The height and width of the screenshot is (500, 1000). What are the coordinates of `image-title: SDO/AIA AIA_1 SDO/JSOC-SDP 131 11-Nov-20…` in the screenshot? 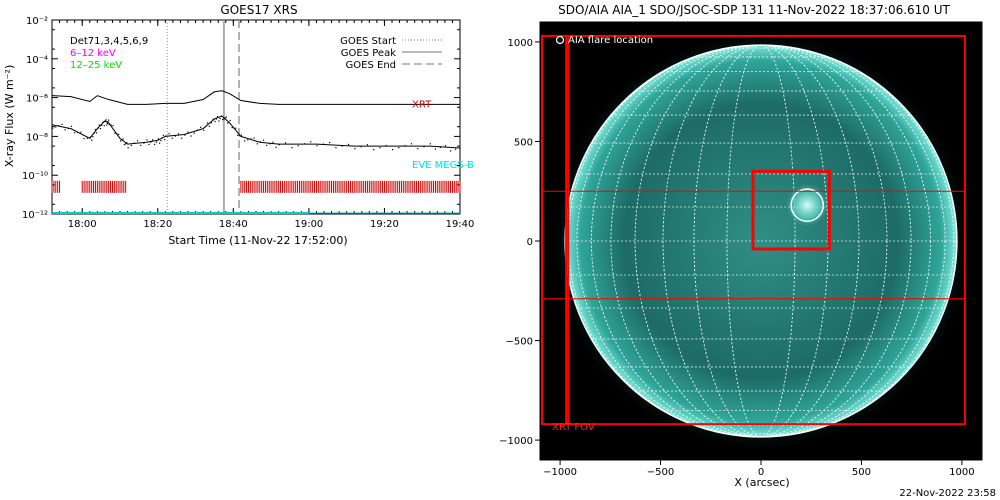 It's located at (754, 10).